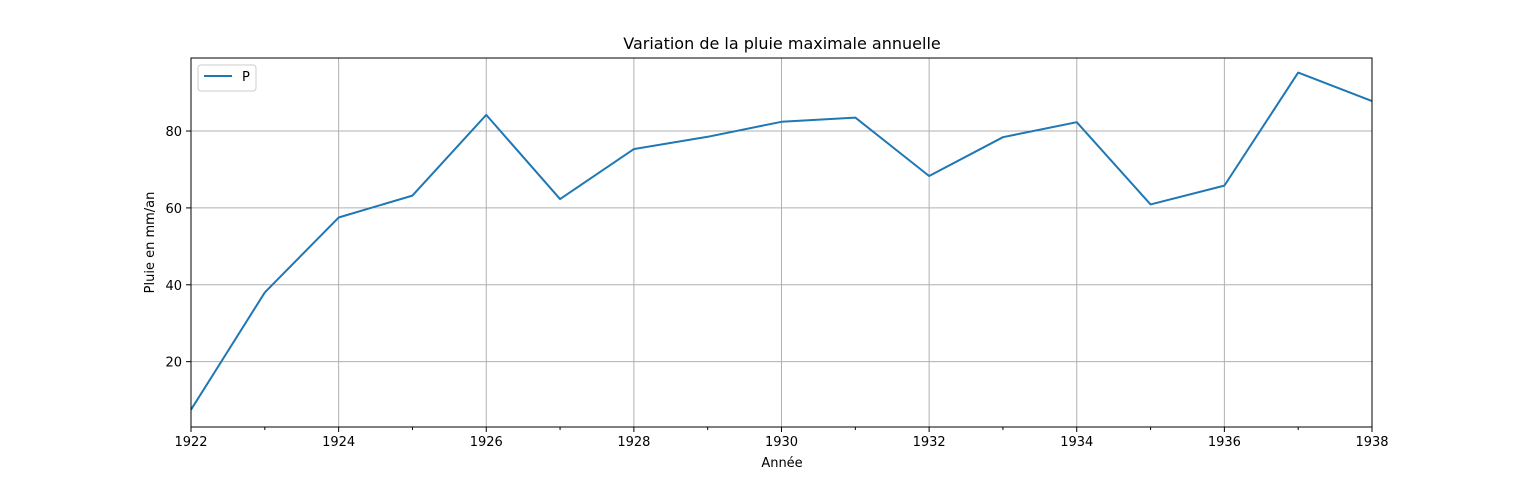 The height and width of the screenshot is (480, 1524). I want to click on x-axis-label: Année, so click(781, 463).